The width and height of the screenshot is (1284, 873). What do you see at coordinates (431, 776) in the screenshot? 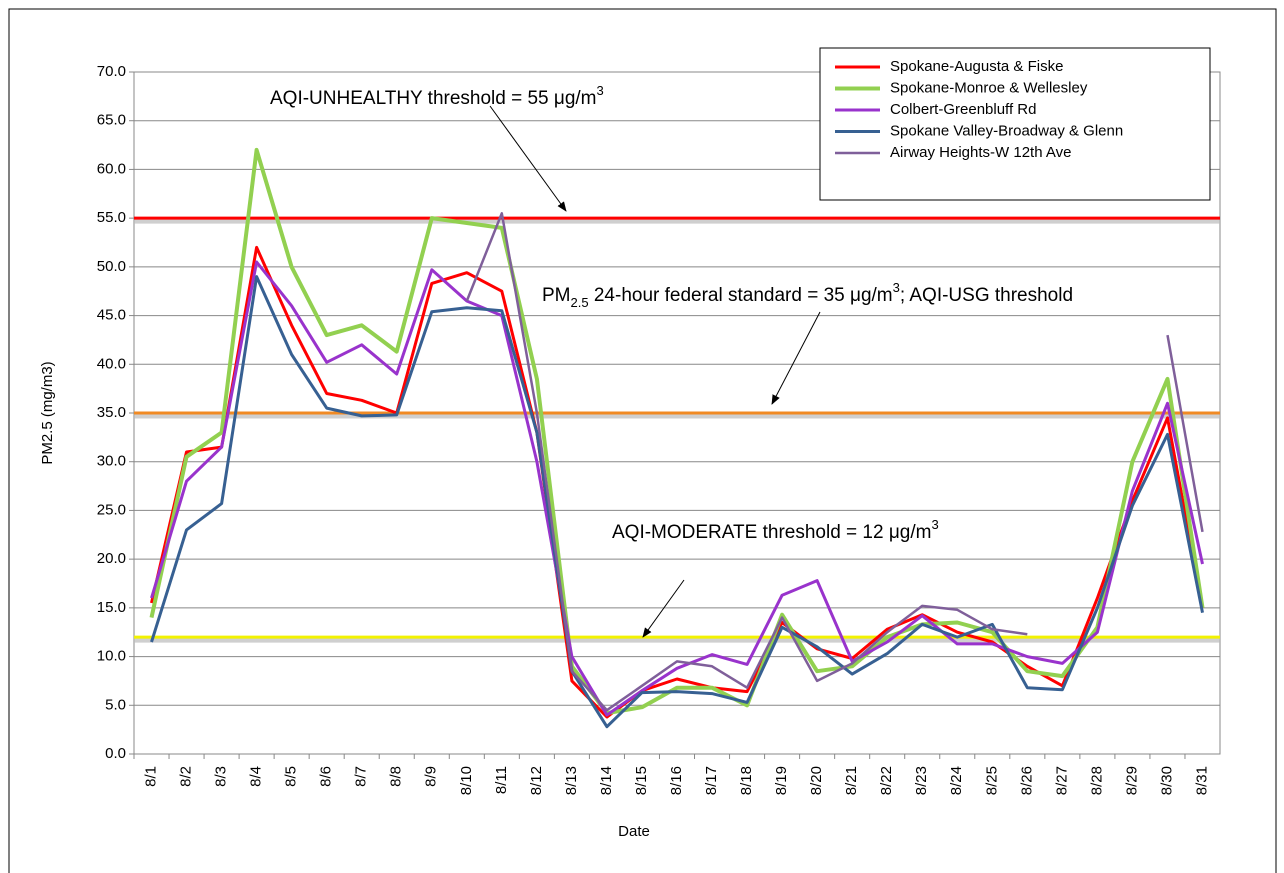
I see `x-tick-label: 8/9` at bounding box center [431, 776].